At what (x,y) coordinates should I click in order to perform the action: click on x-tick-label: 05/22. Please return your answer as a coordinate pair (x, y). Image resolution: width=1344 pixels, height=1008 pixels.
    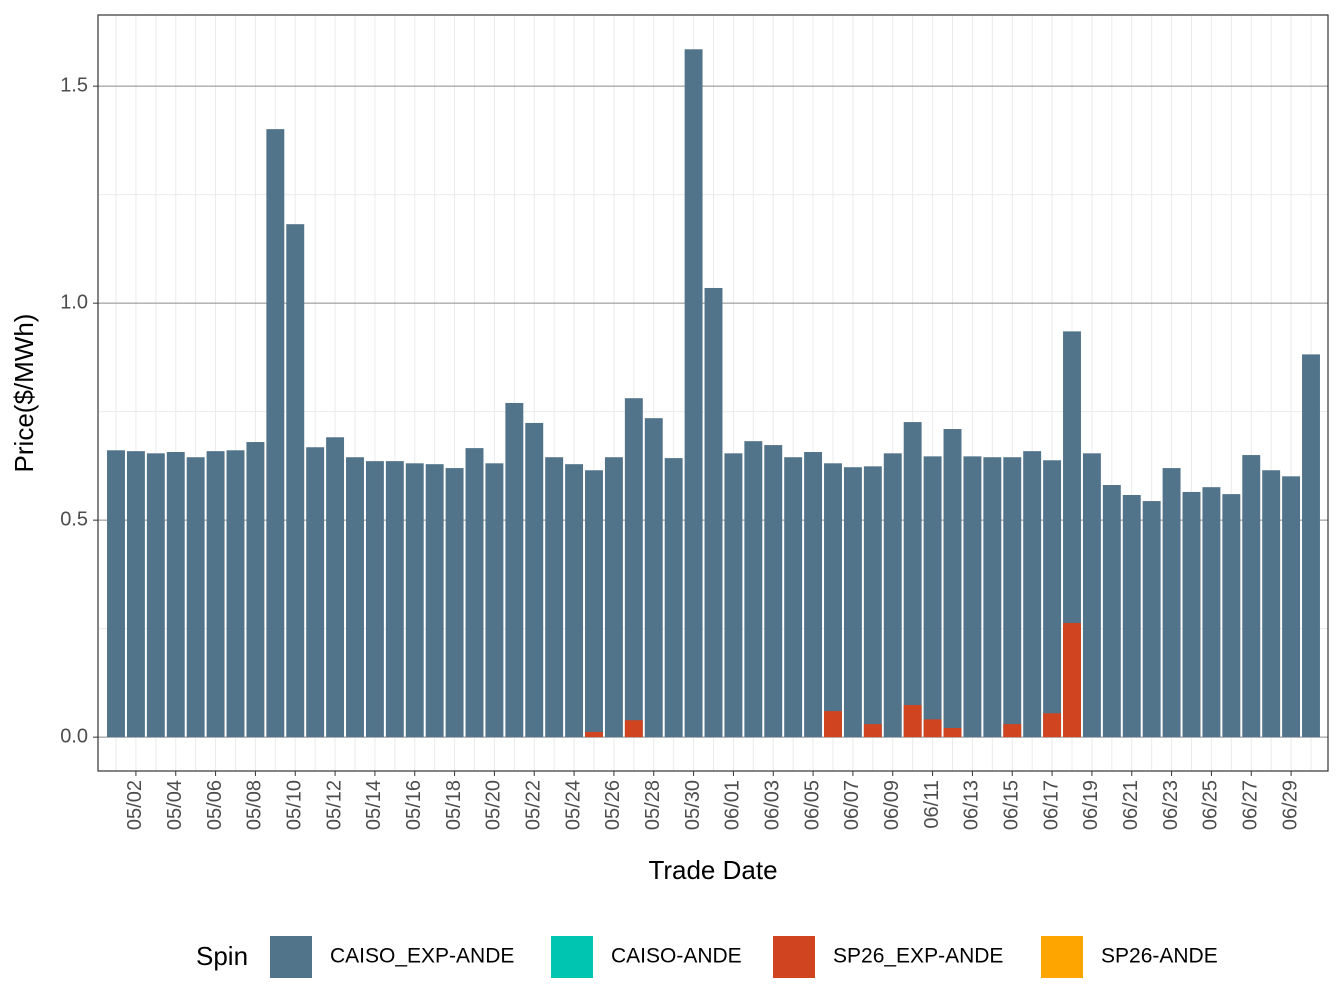
    Looking at the image, I should click on (534, 805).